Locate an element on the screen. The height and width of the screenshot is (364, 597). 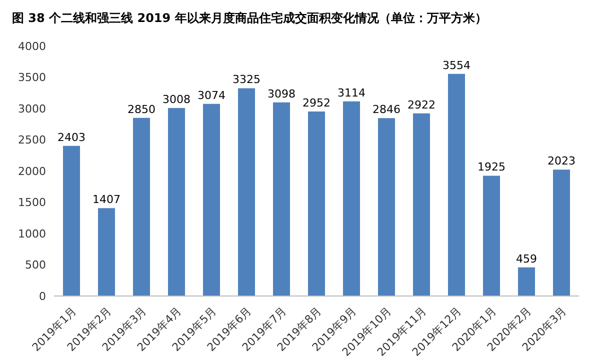
data-label: 2952 is located at coordinates (316, 103).